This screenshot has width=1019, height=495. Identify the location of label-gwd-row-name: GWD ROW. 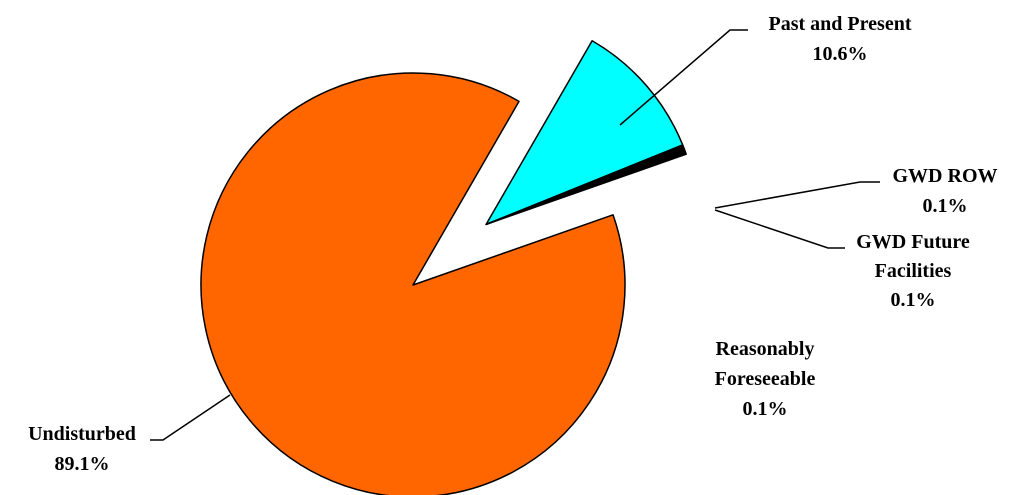
(945, 176).